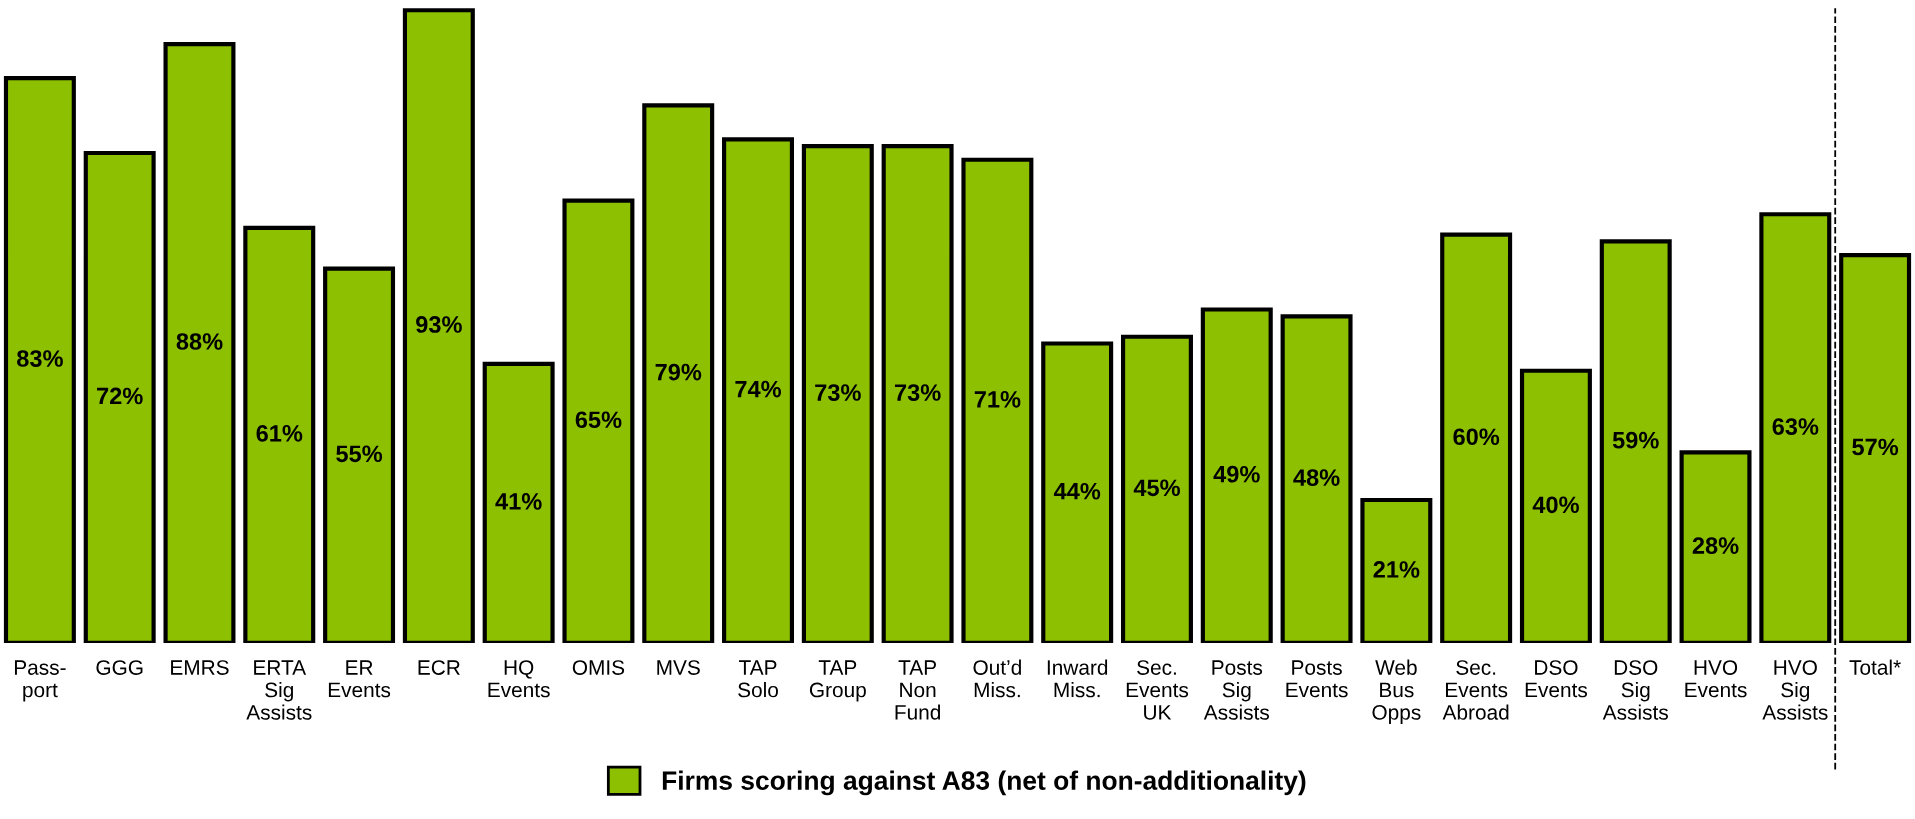 The width and height of the screenshot is (1915, 819). I want to click on x-tick-label: Pass- port, so click(40, 681).